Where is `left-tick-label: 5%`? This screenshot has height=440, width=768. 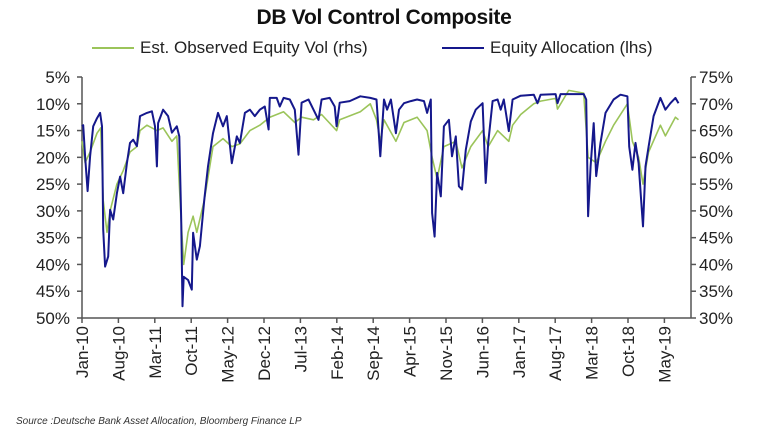 left-tick-label: 5% is located at coordinates (57, 77).